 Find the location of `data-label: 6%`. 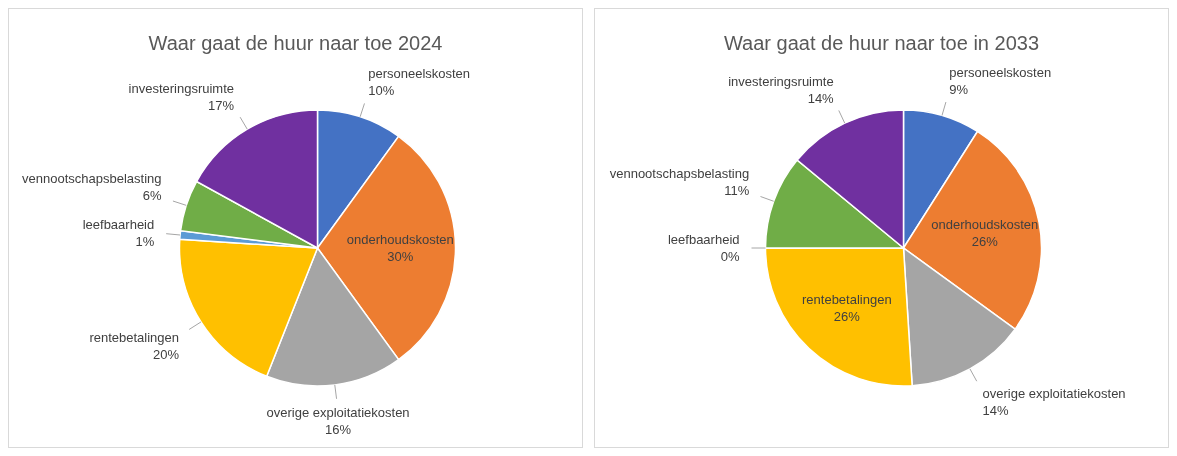

data-label: 6% is located at coordinates (152, 196).